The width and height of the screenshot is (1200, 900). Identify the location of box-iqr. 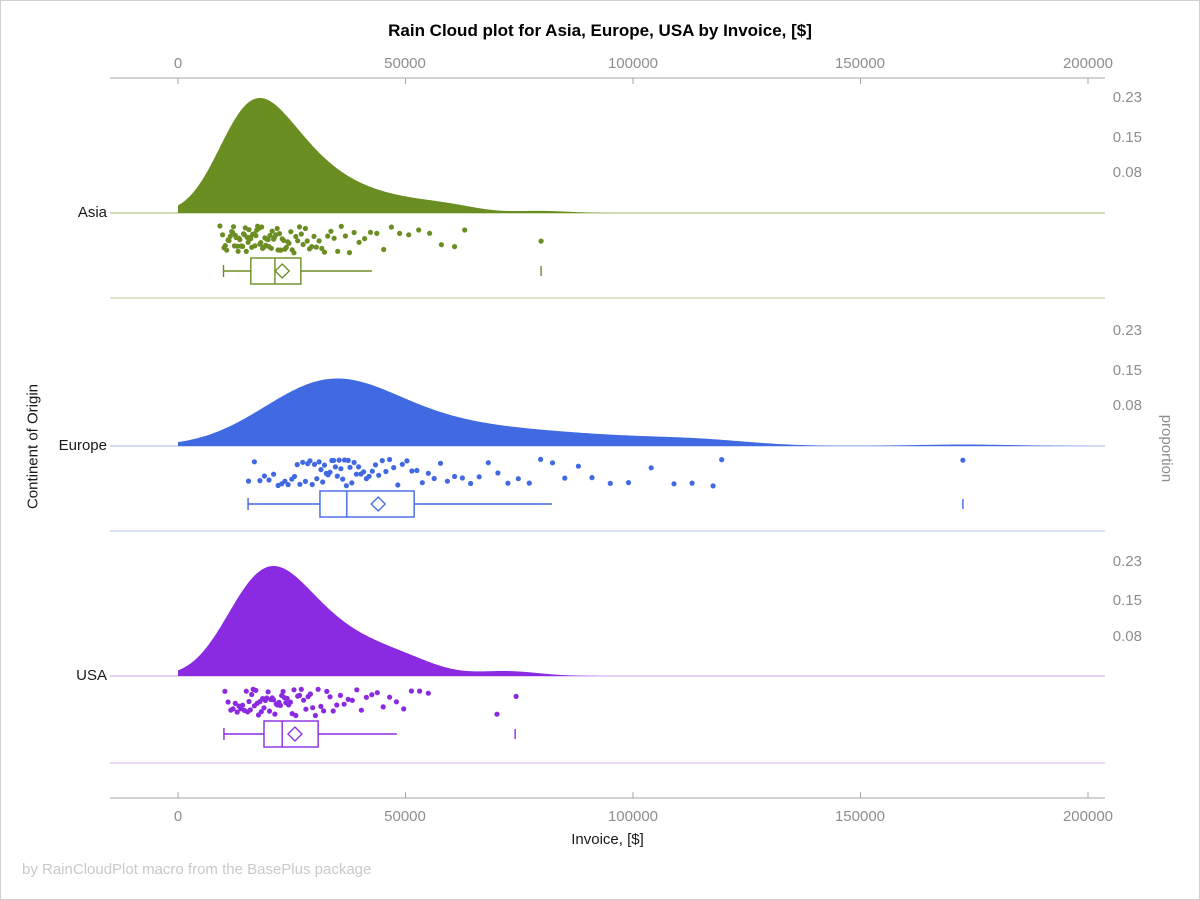
(367, 504).